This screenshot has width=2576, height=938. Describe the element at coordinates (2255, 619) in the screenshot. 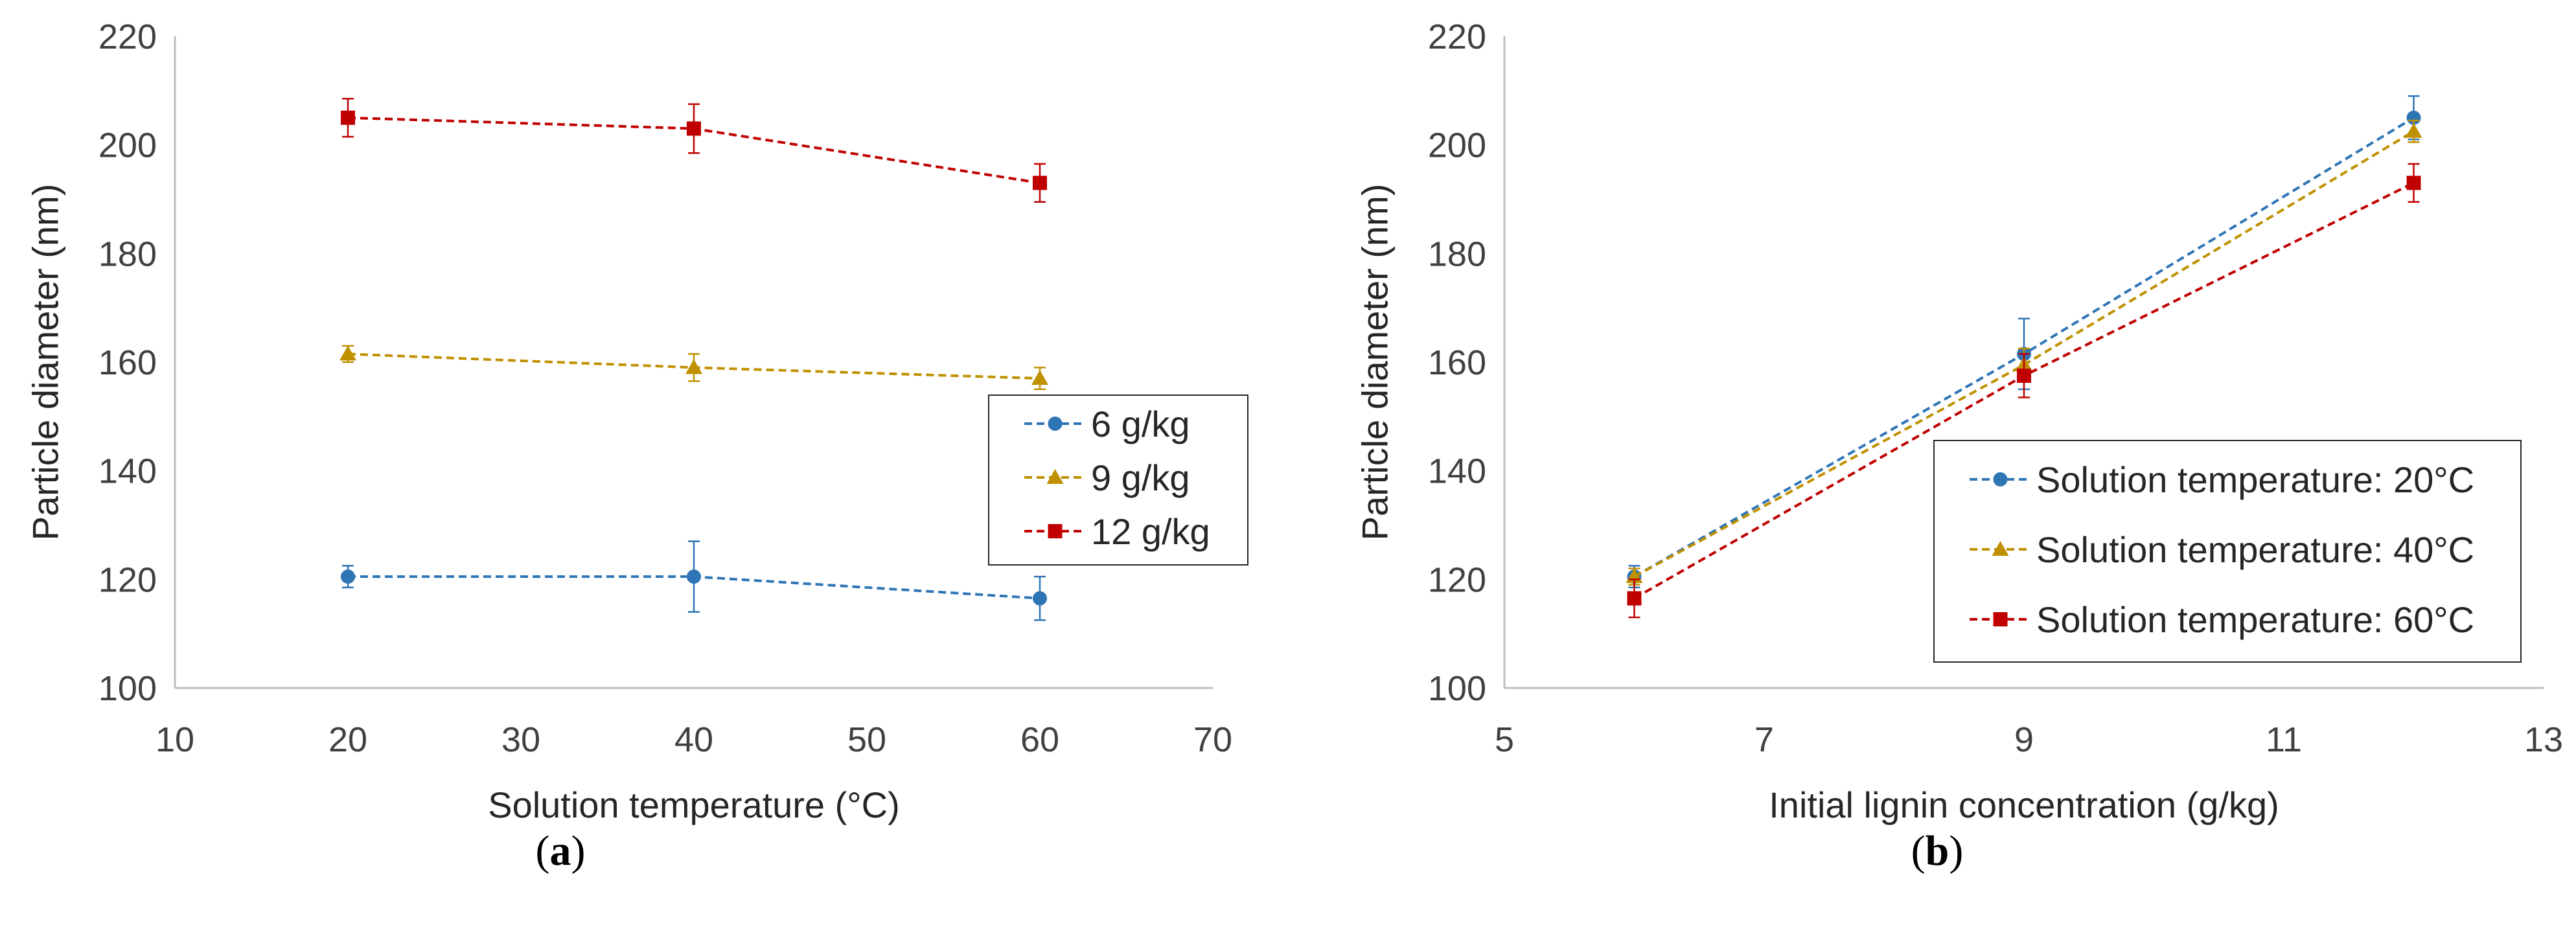

I see `legend-label: Solution temperature: 60°C` at that location.